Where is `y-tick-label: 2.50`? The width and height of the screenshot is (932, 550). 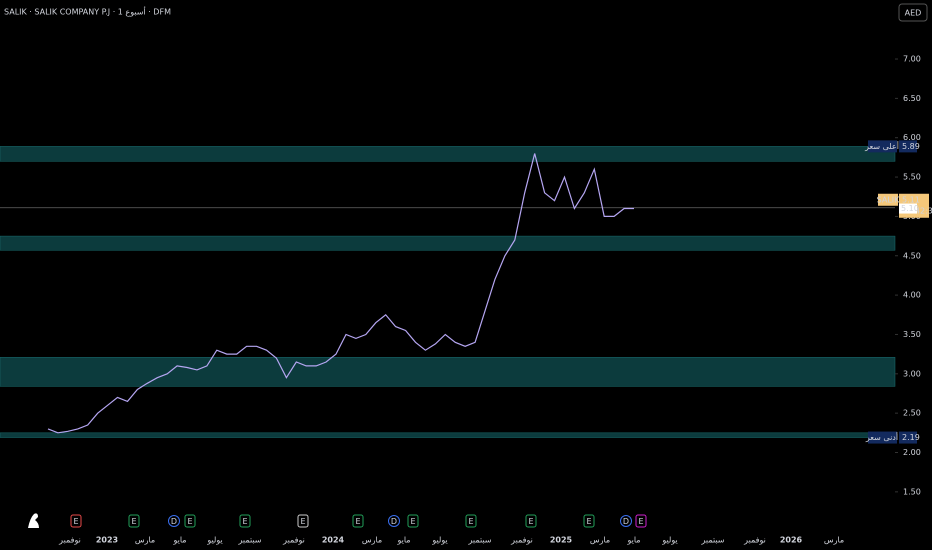
y-tick-label: 2.50 is located at coordinates (912, 413).